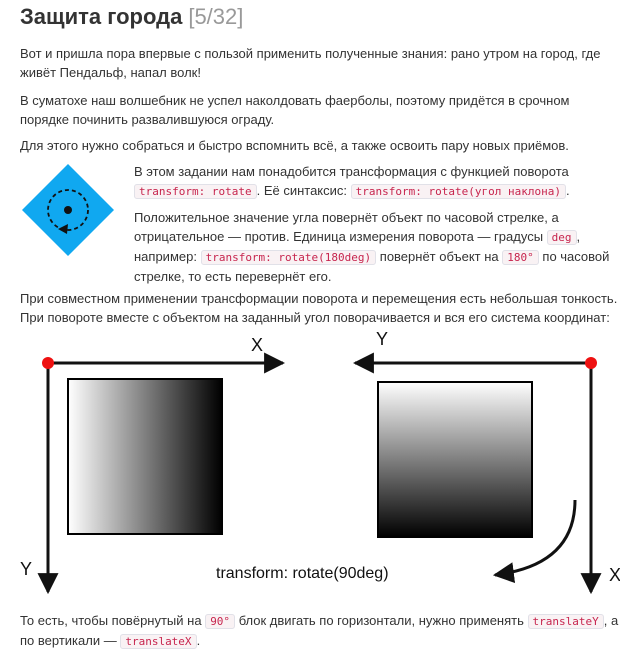  What do you see at coordinates (357, 246) in the screenshot?
I see `text-span: , например:` at bounding box center [357, 246].